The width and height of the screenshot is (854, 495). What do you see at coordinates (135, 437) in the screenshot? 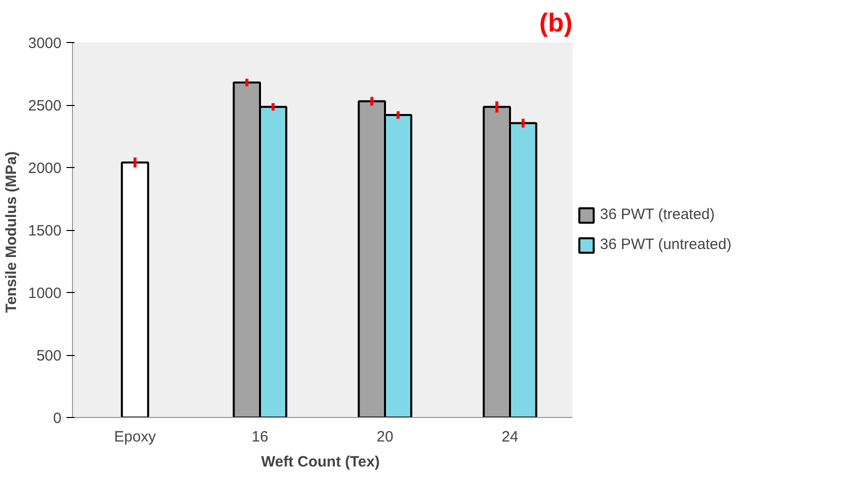
I see `x-tick-label: Epoxy` at bounding box center [135, 437].